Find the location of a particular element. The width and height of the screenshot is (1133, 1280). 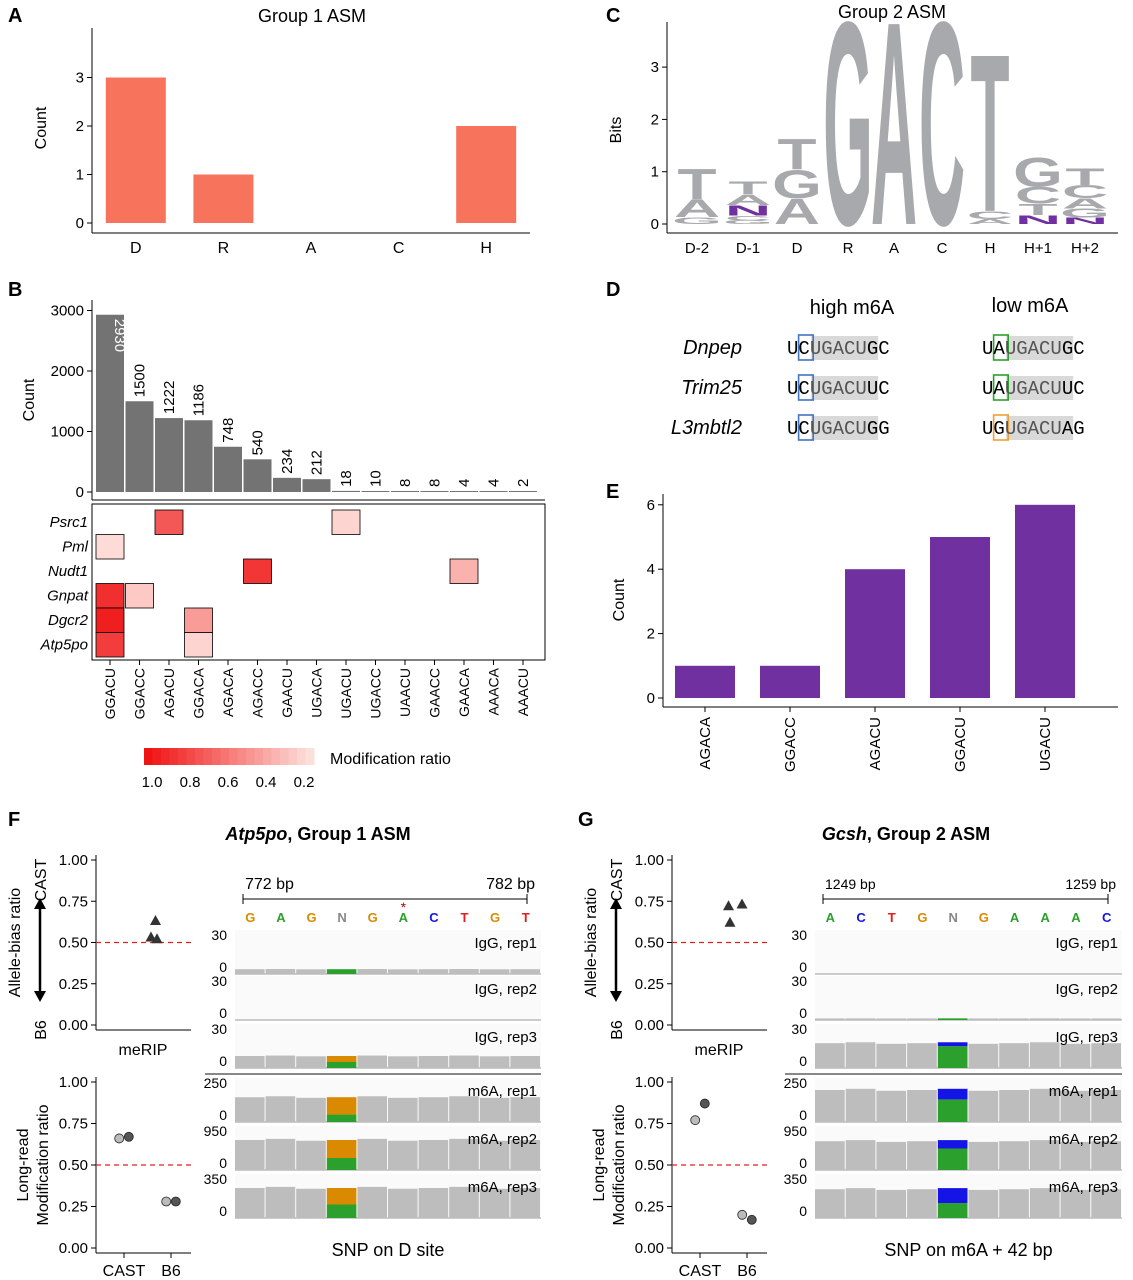

merip-xlabel: meRIP is located at coordinates (143, 1050).